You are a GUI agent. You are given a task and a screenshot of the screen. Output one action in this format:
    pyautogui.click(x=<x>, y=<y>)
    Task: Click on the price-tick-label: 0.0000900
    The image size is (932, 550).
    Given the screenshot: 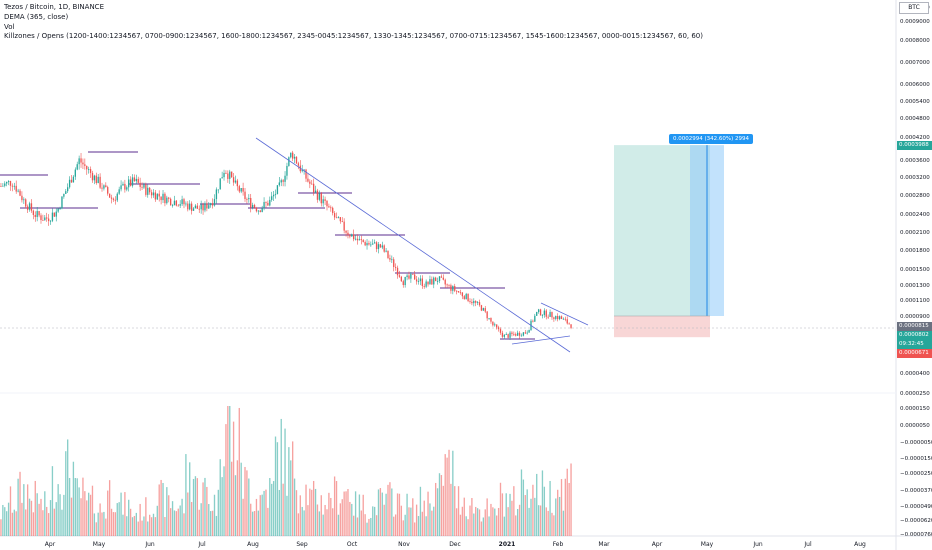 What is the action you would take?
    pyautogui.click(x=915, y=317)
    